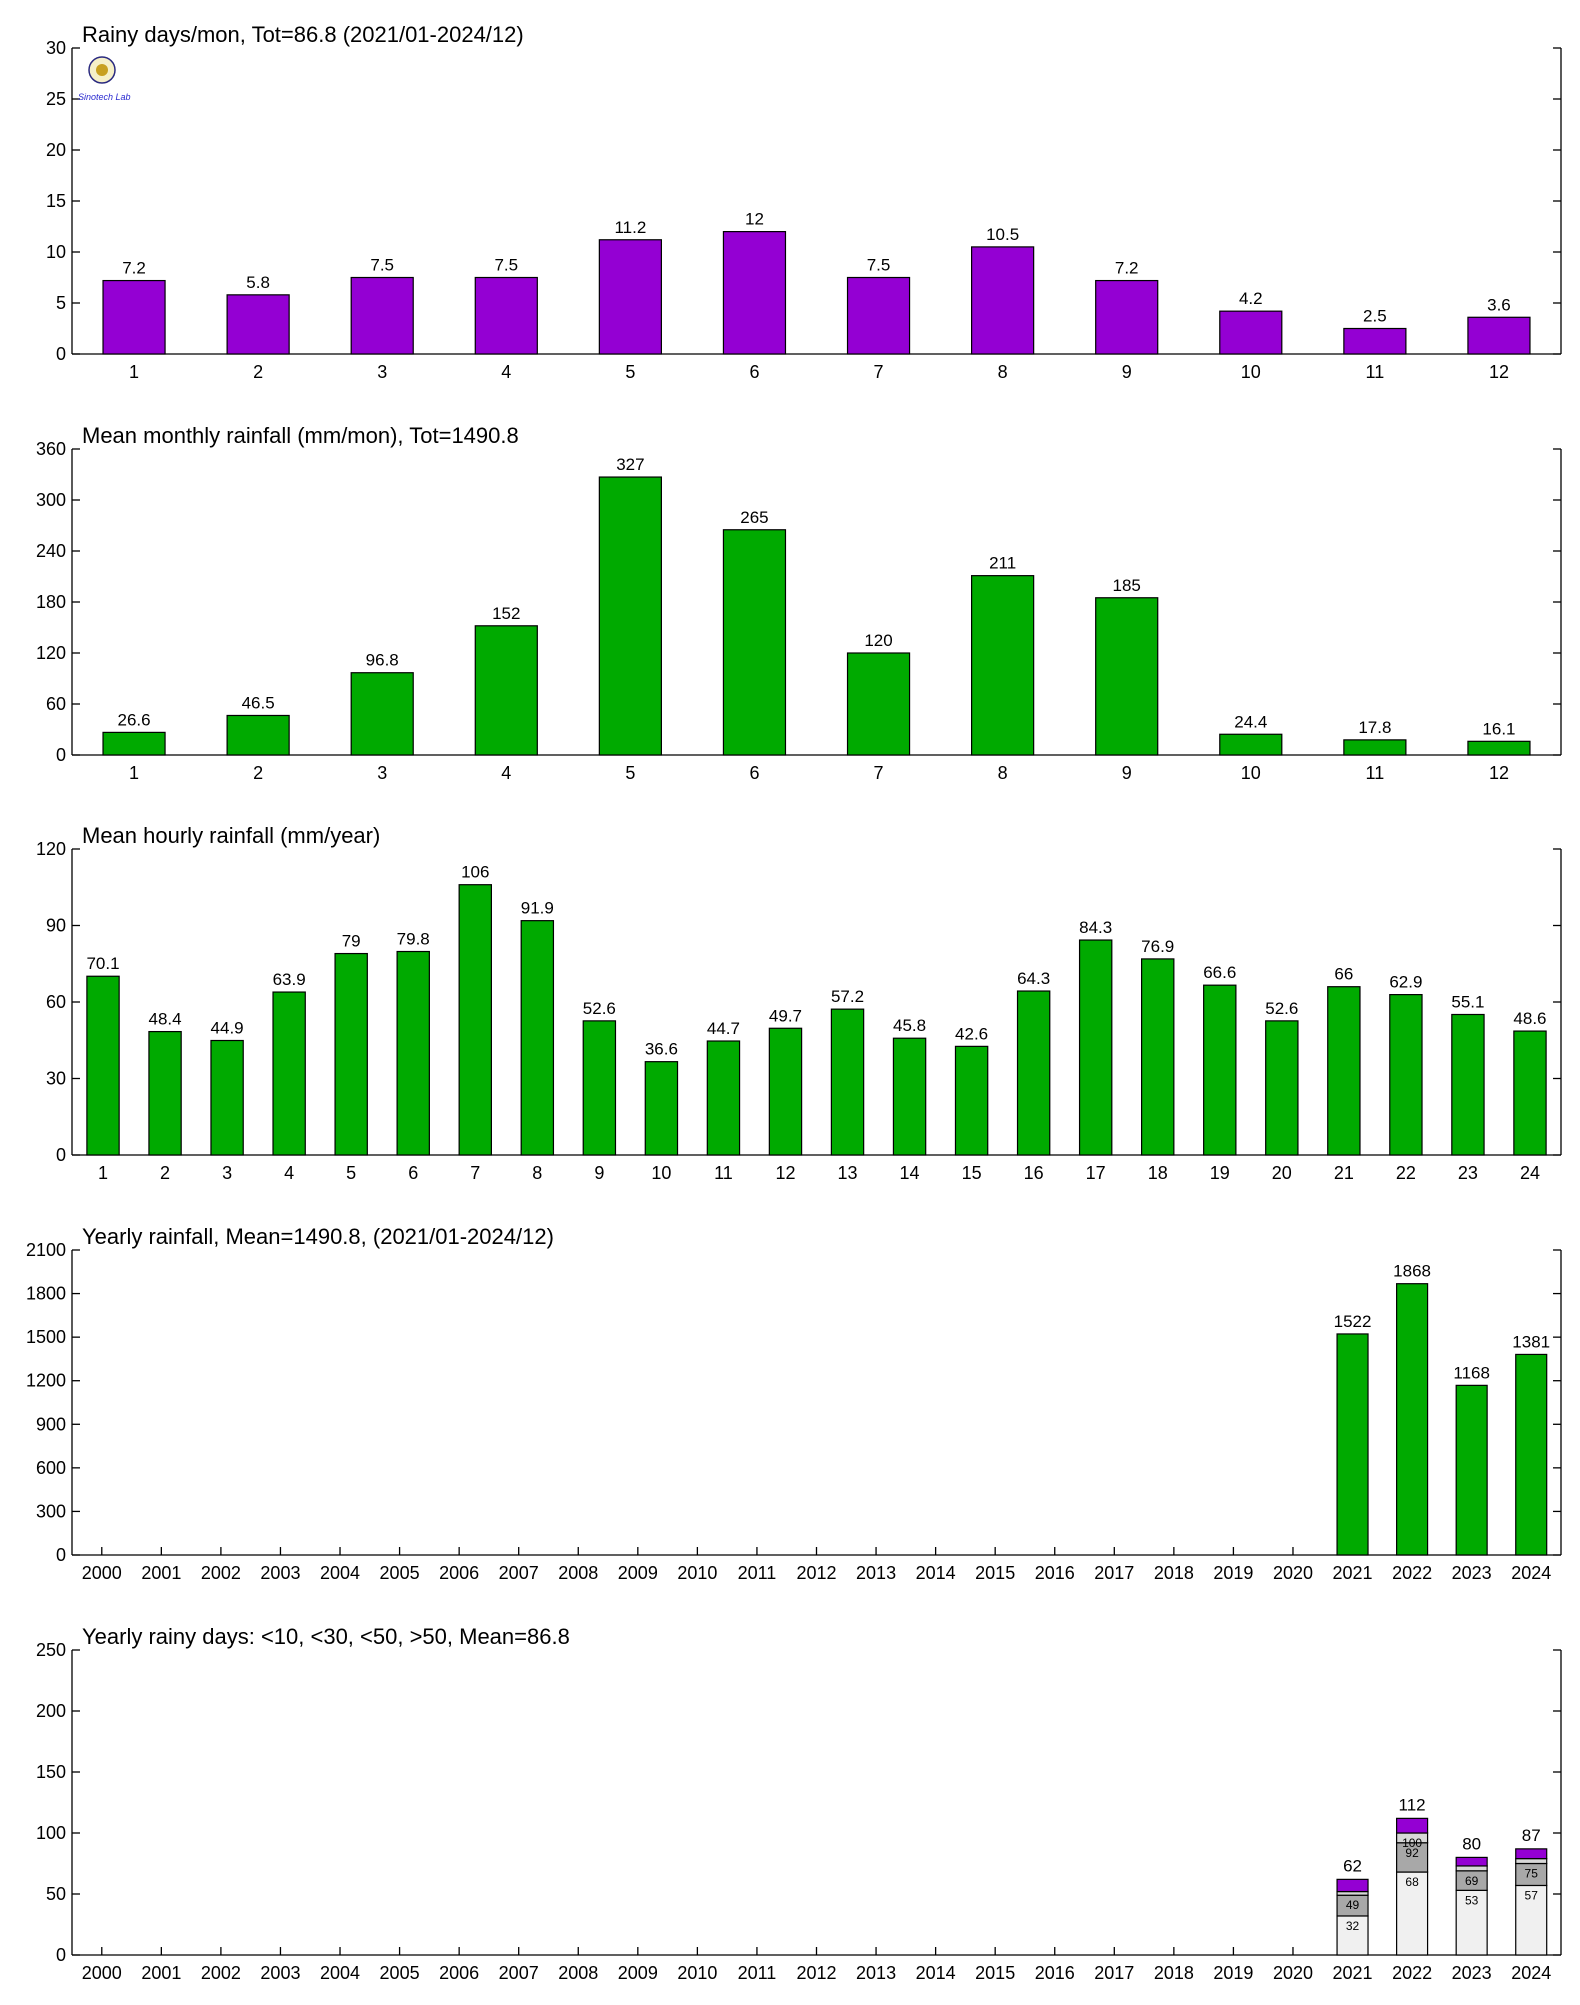 This screenshot has width=1580, height=2005. Describe the element at coordinates (382, 660) in the screenshot. I see `data-label: 96.8` at that location.